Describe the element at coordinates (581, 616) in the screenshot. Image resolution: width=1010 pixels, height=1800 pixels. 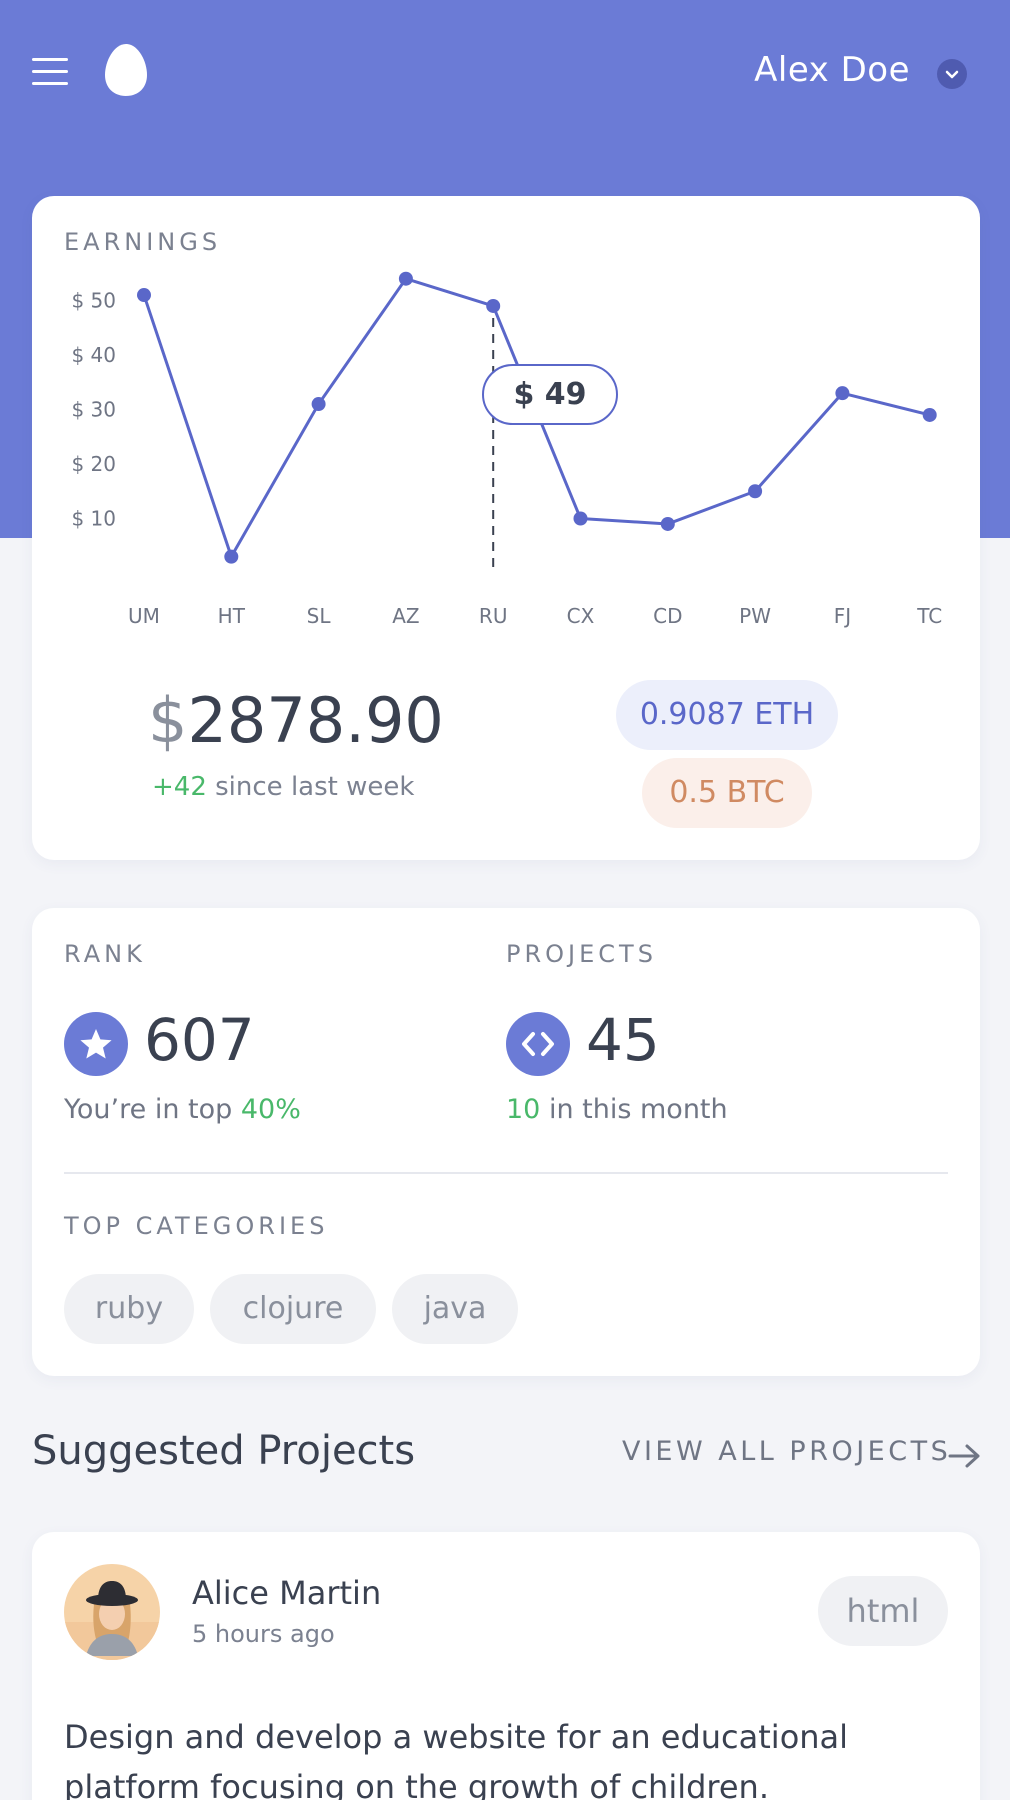
I see `x-tick-label: CX` at that location.